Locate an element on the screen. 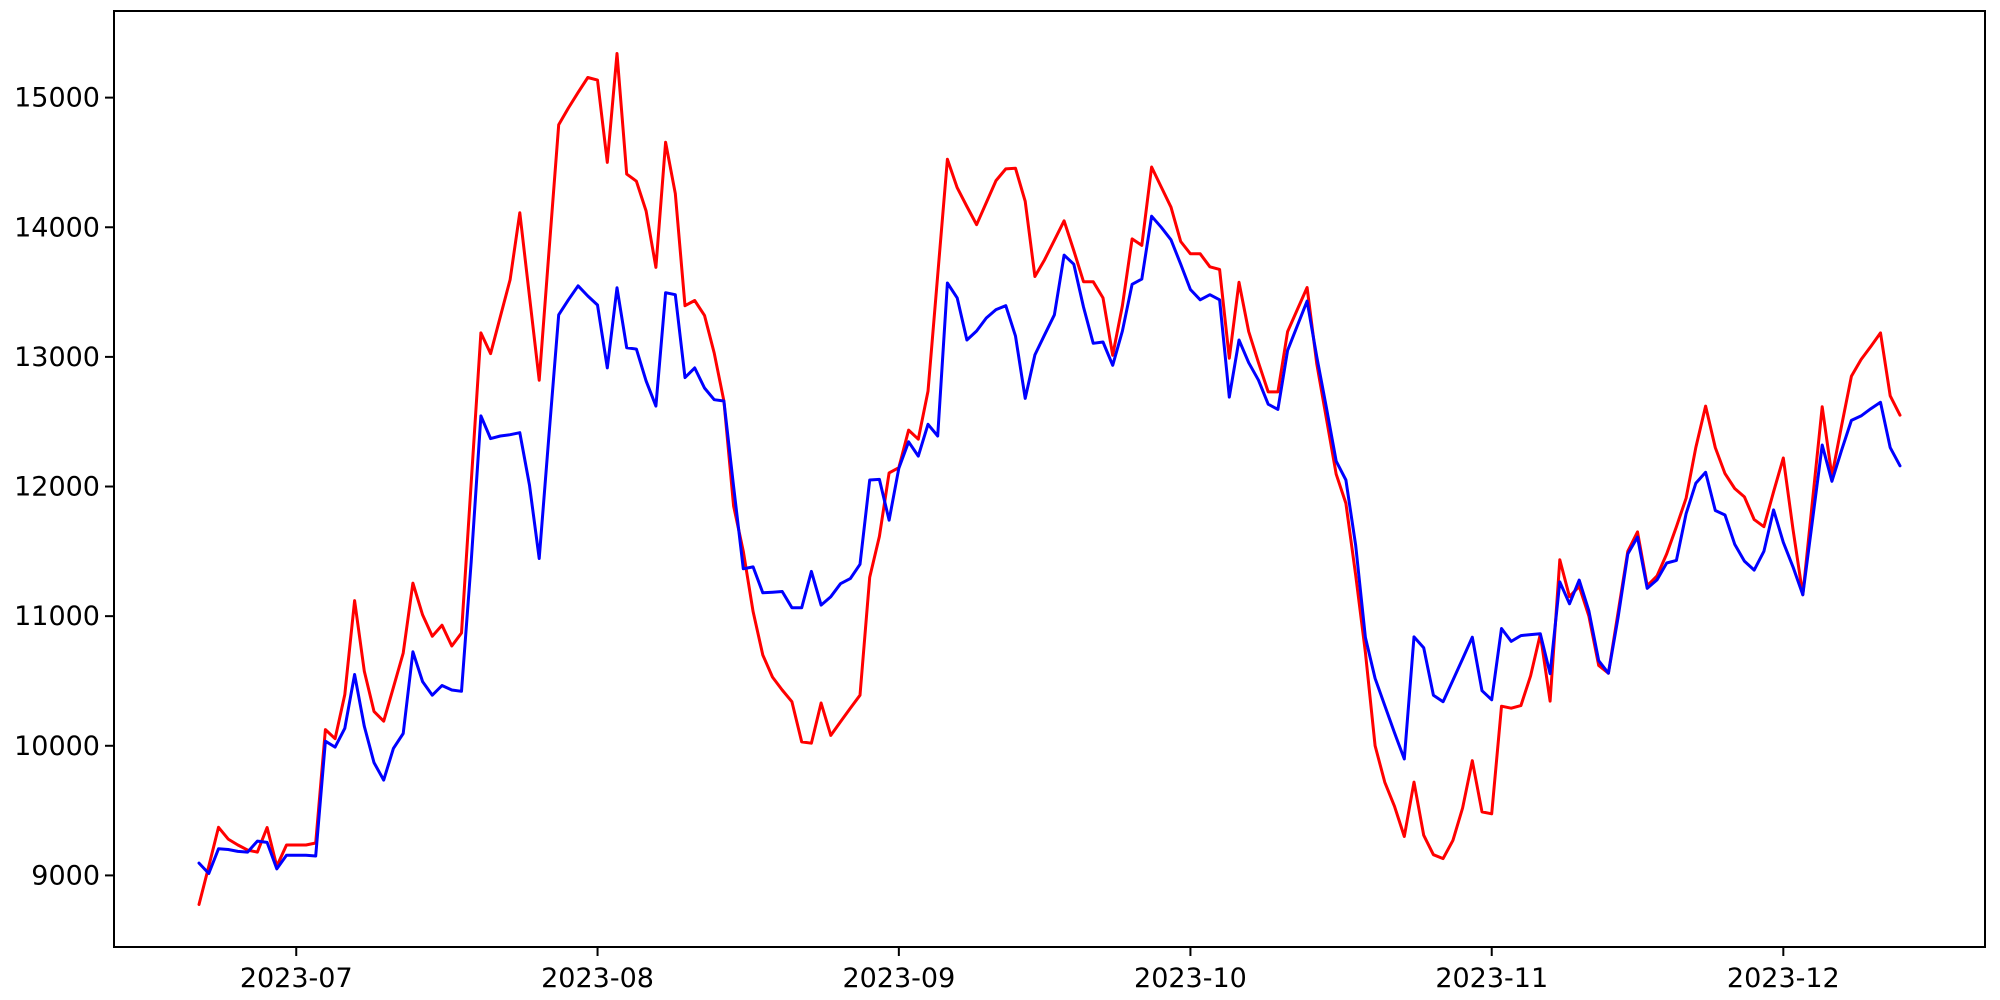 The image size is (2000, 1000). y-axis-tick-label: 12000 is located at coordinates (57, 487).